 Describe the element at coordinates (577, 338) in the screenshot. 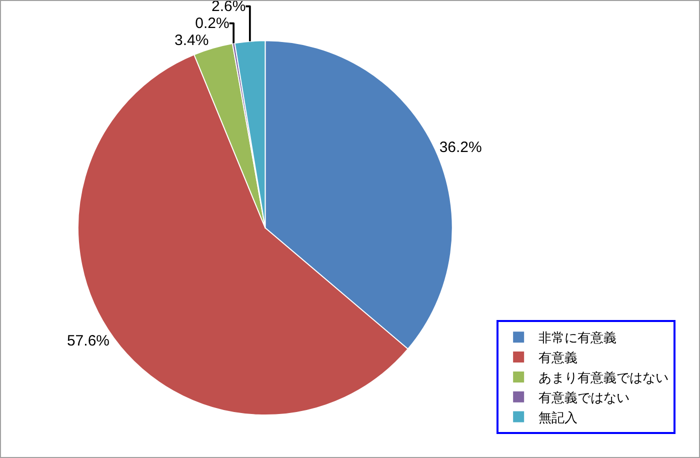

I see `legend-label: 非常に有意義` at that location.